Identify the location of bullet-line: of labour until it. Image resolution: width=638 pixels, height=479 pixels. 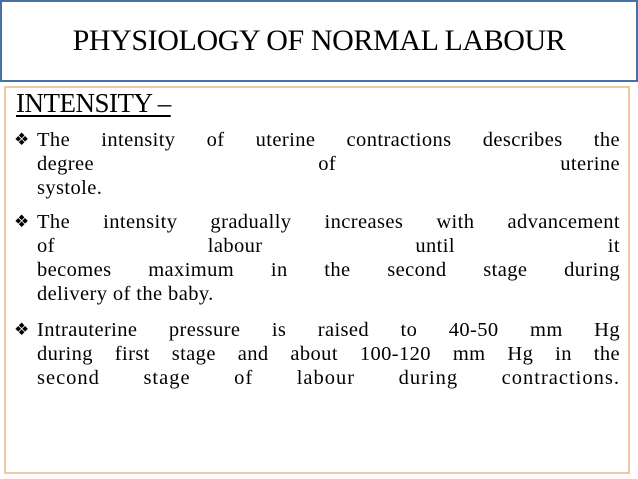
(328, 246).